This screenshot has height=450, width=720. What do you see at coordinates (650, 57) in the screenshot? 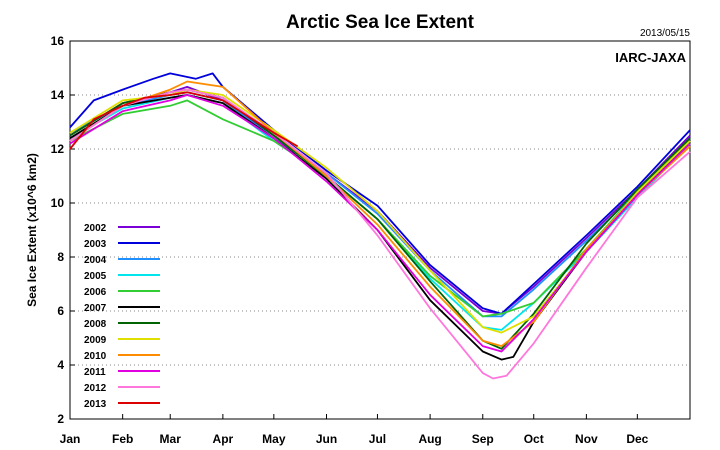
I see `source-label: IARC-JAXA` at bounding box center [650, 57].